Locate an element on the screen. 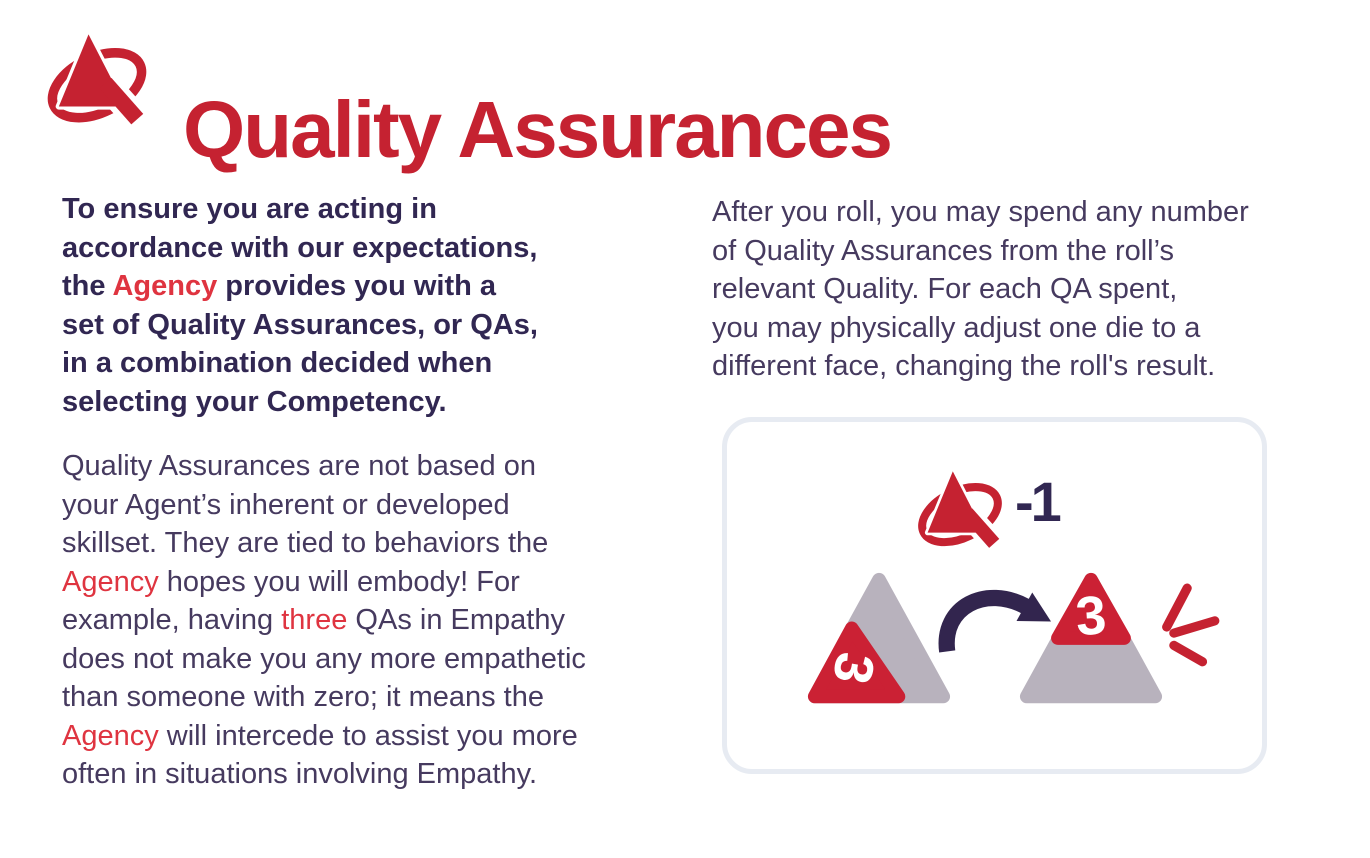  text-line: you may physically adjust one die to a is located at coordinates (956, 327).